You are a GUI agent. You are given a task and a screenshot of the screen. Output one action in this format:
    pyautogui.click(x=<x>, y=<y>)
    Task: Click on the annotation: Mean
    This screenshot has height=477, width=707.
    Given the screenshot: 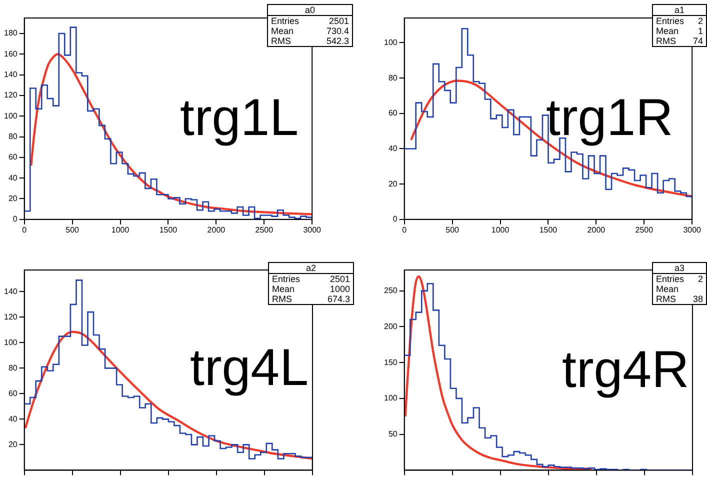 What is the action you would take?
    pyautogui.click(x=667, y=289)
    